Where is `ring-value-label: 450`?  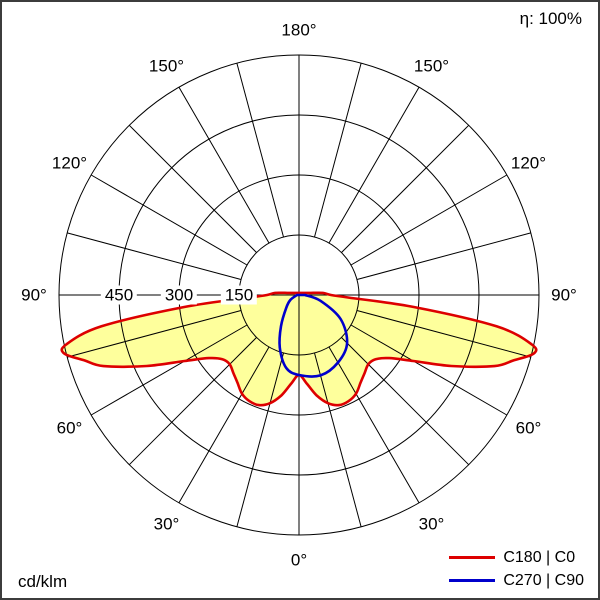
ring-value-label: 450 is located at coordinates (119, 295).